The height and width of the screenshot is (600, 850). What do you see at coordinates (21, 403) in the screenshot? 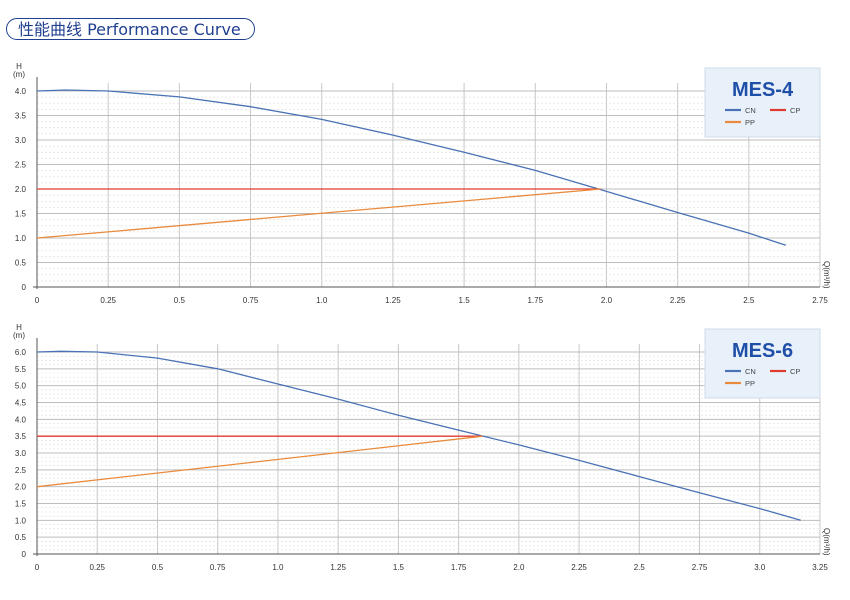
I see `y-tick-label: 4.5` at bounding box center [21, 403].